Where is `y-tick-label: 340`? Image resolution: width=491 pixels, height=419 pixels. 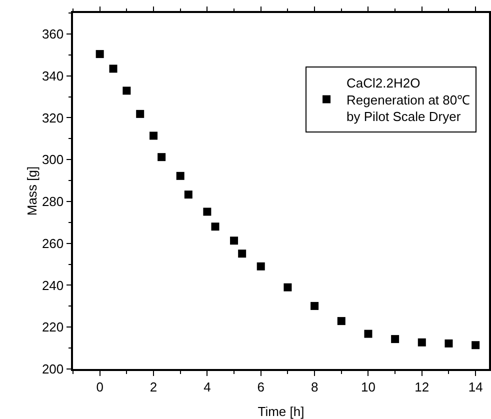
y-tick-label: 340 is located at coordinates (53, 76).